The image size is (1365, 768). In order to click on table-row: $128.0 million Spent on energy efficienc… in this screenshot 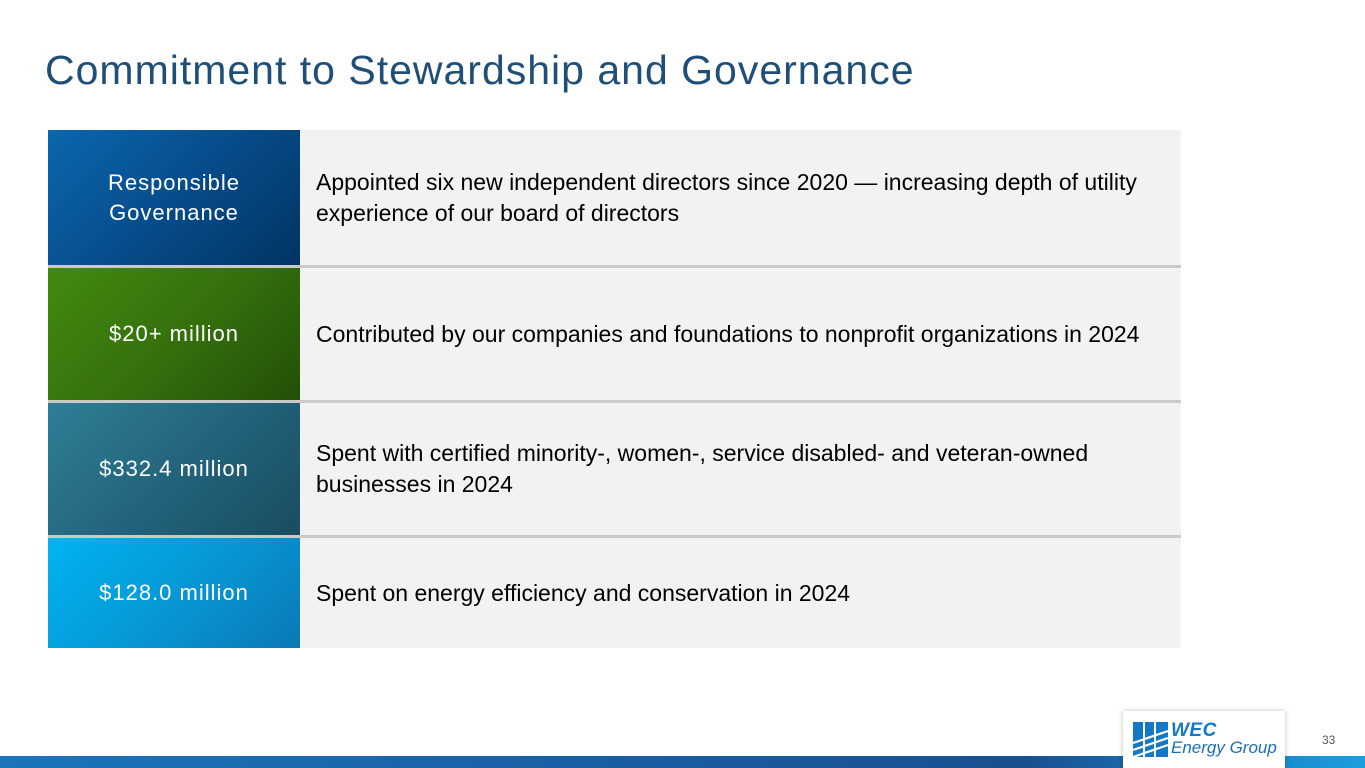, I will do `click(614, 591)`.